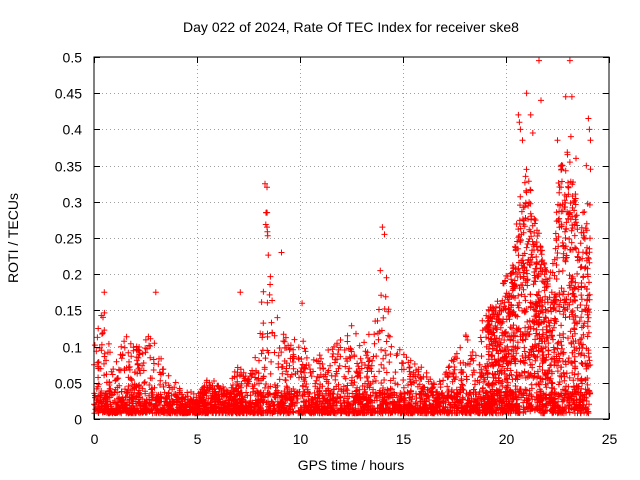  I want to click on y-tick-label: 0.3, so click(73, 203).